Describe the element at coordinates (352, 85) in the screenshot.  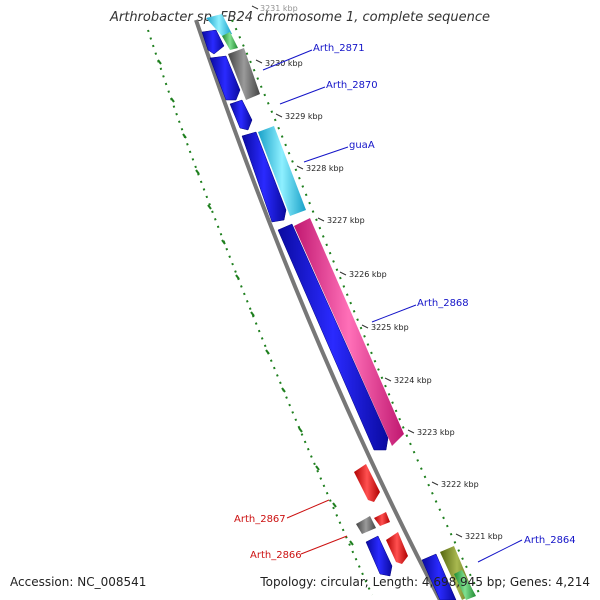
I see `gene-label-arth-2870: Arth_2870` at that location.